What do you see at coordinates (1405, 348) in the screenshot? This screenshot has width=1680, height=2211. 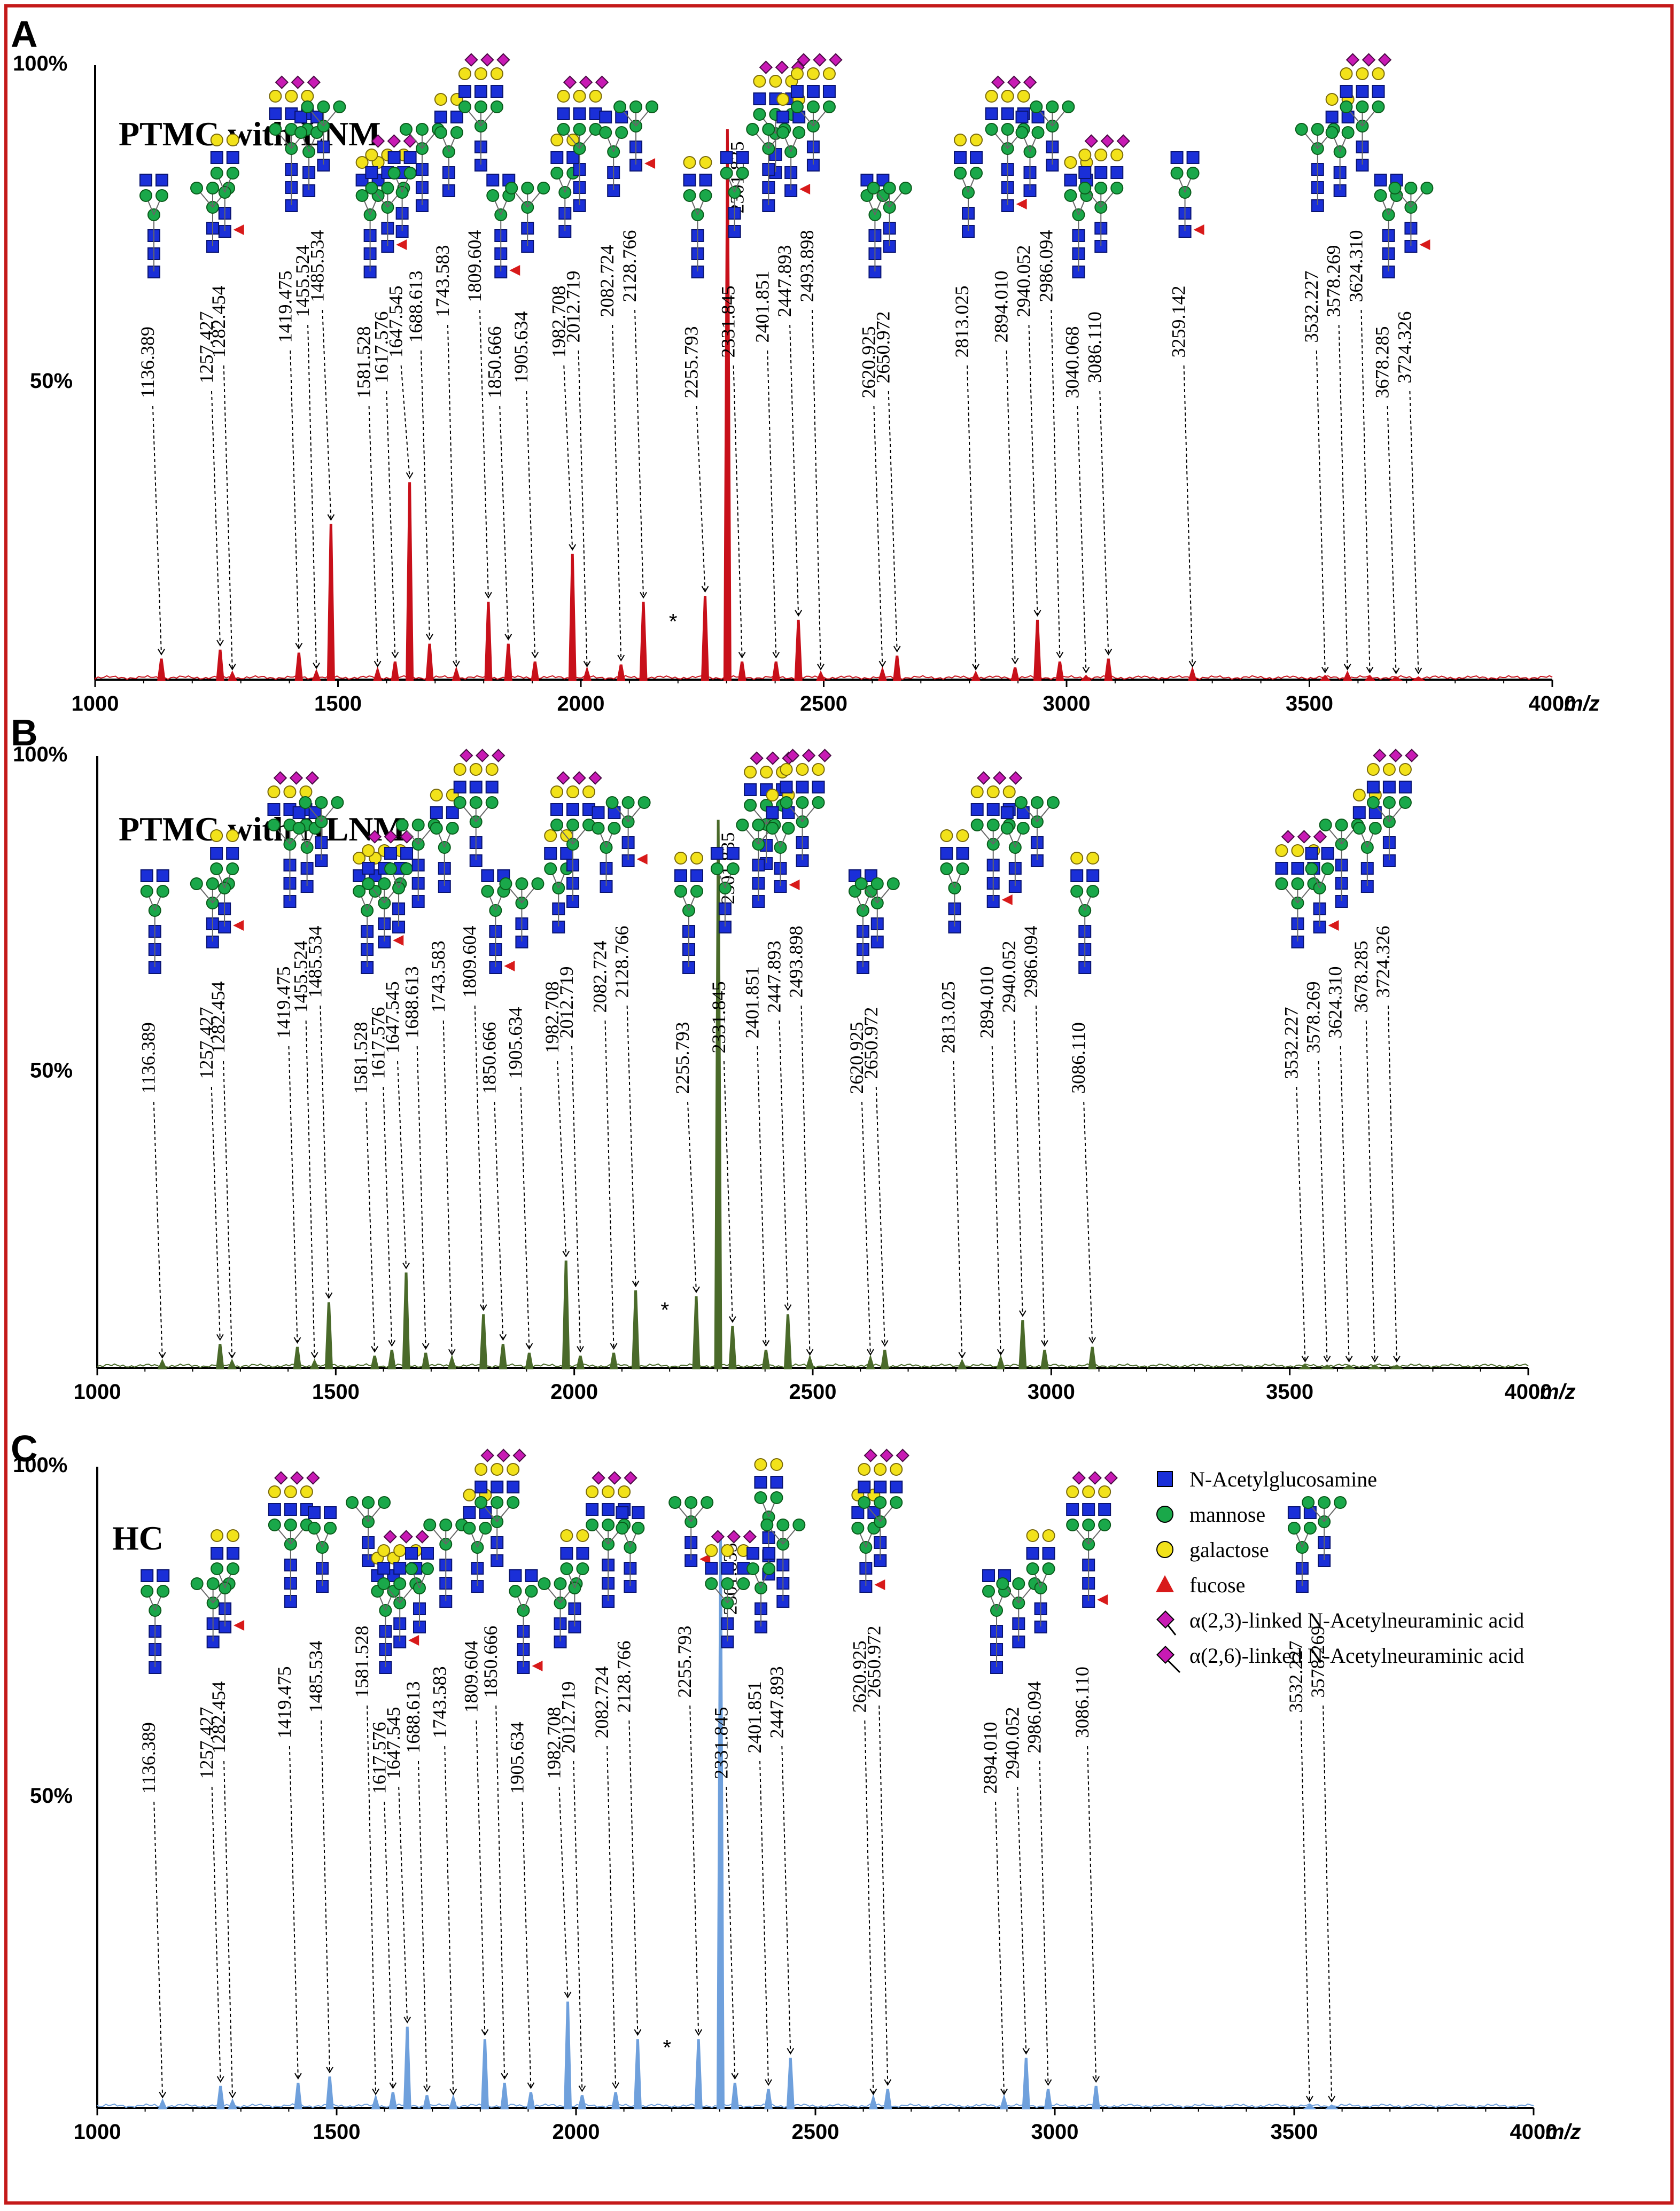 I see `peak-label: 3724.326` at bounding box center [1405, 348].